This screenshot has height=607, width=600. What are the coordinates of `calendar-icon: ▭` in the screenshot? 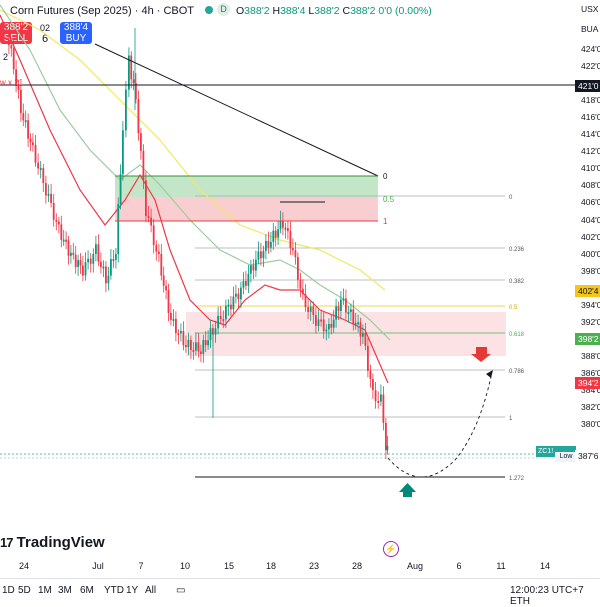 It's located at (181, 590).